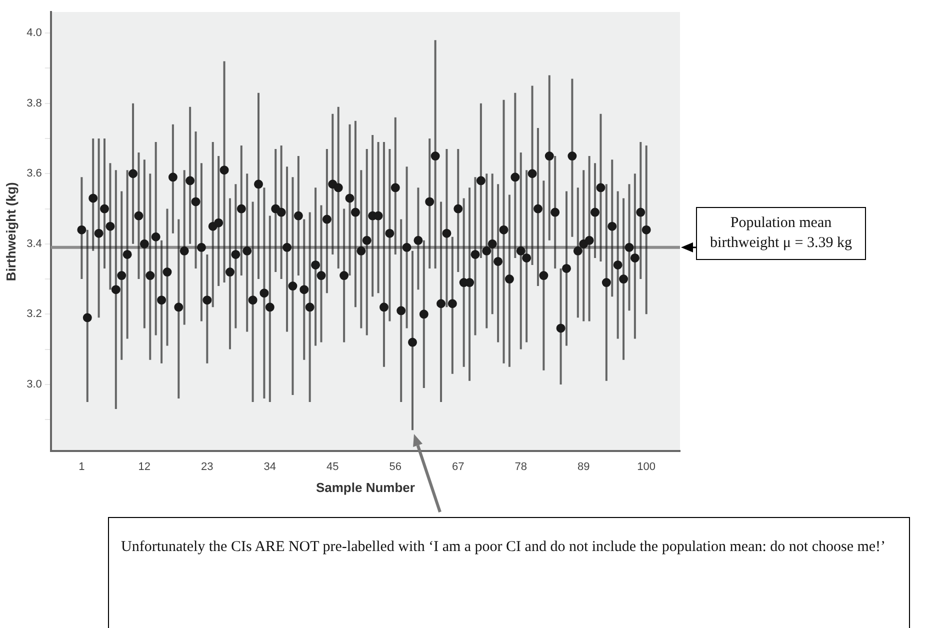  Describe the element at coordinates (458, 466) in the screenshot. I see `x-tick-label: 67` at that location.